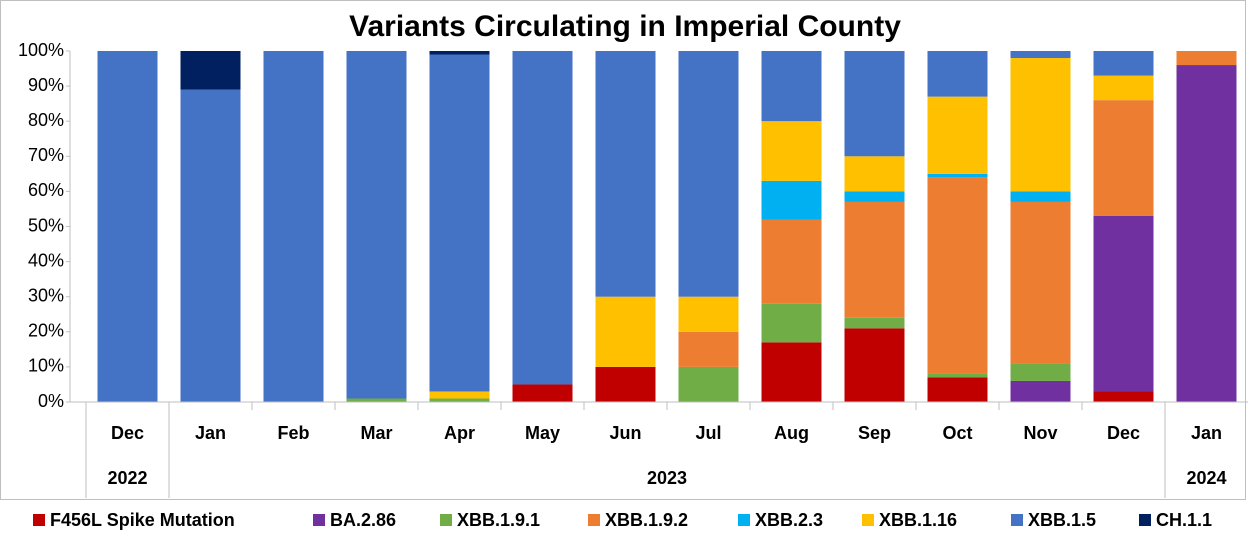 The height and width of the screenshot is (535, 1249). I want to click on y-tick-label: 60%, so click(46, 190).